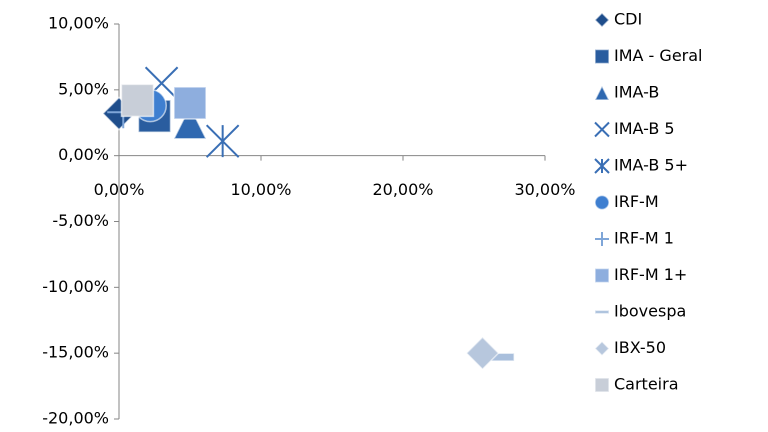 This screenshot has width=768, height=432. What do you see at coordinates (636, 201) in the screenshot?
I see `legend-label: IRF-M` at bounding box center [636, 201].